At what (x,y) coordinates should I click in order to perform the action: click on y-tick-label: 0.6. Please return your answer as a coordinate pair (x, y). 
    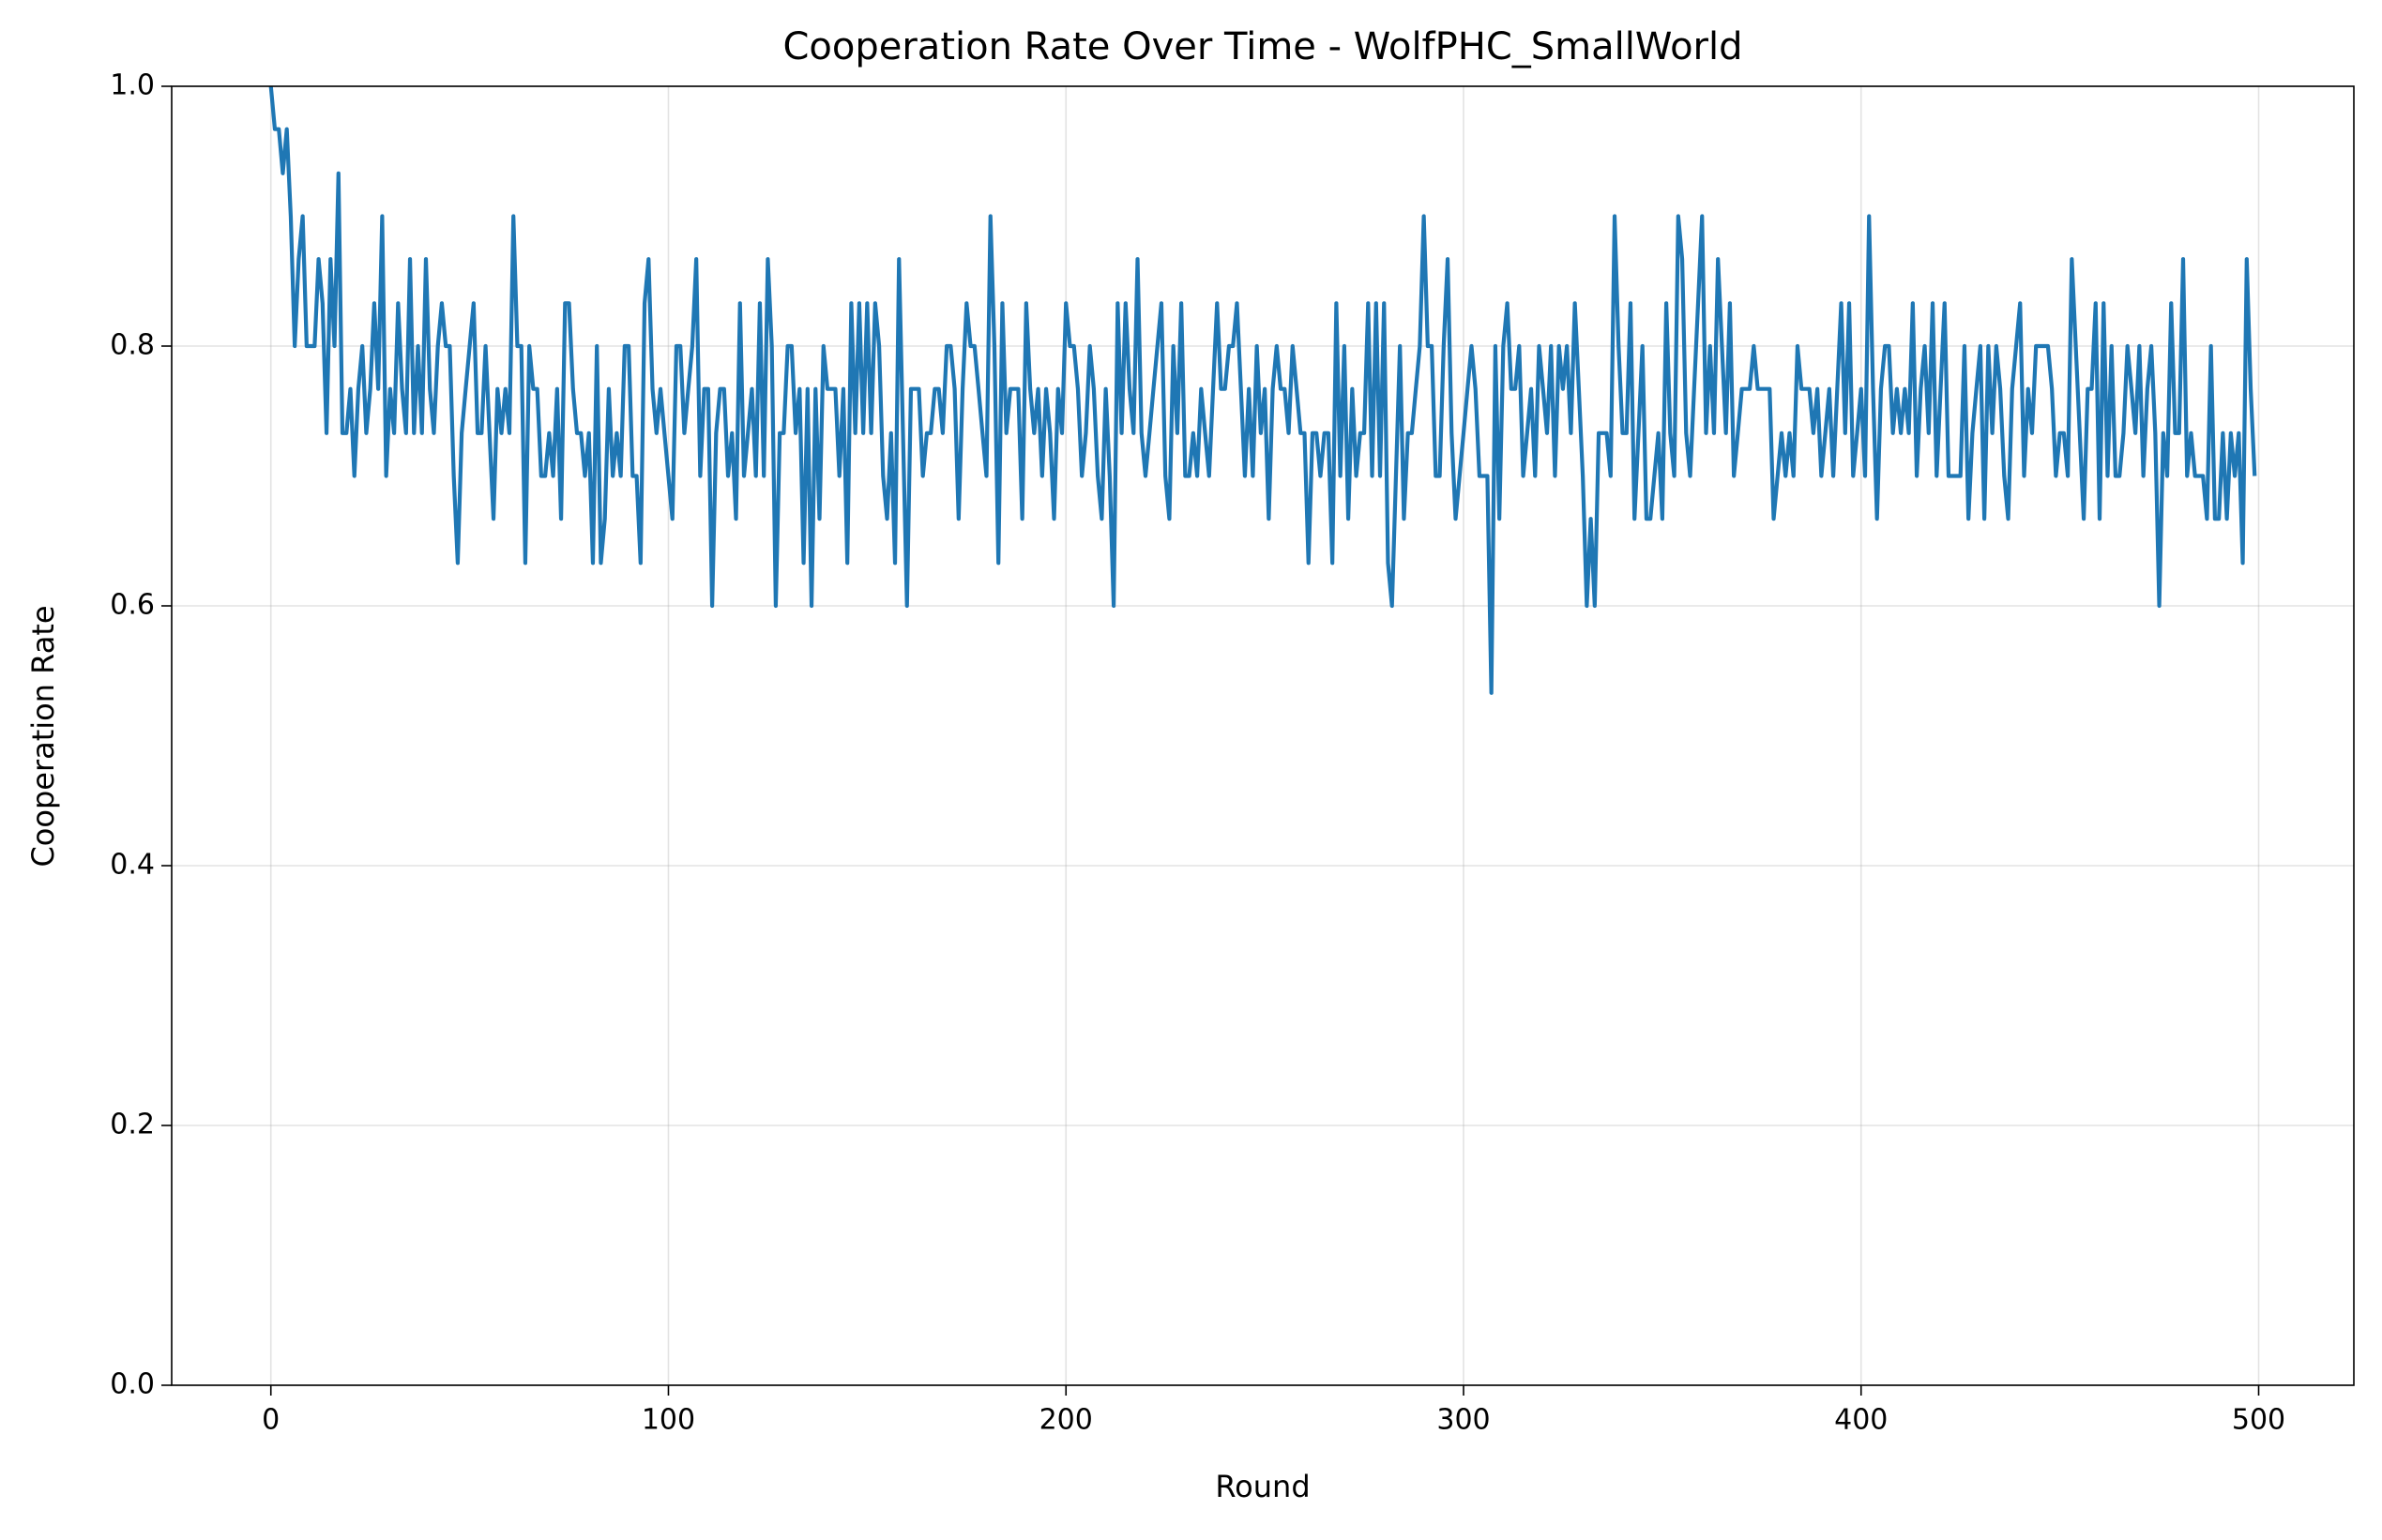
    Looking at the image, I should click on (132, 605).